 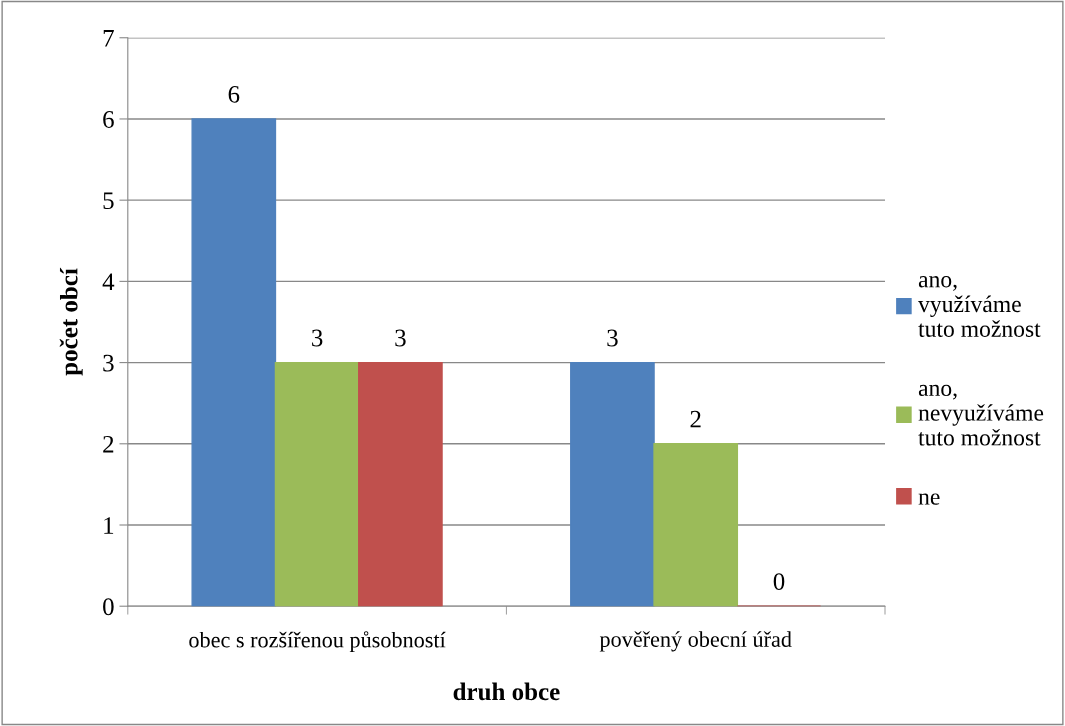 What do you see at coordinates (108, 282) in the screenshot?
I see `y-tick-label: 4` at bounding box center [108, 282].